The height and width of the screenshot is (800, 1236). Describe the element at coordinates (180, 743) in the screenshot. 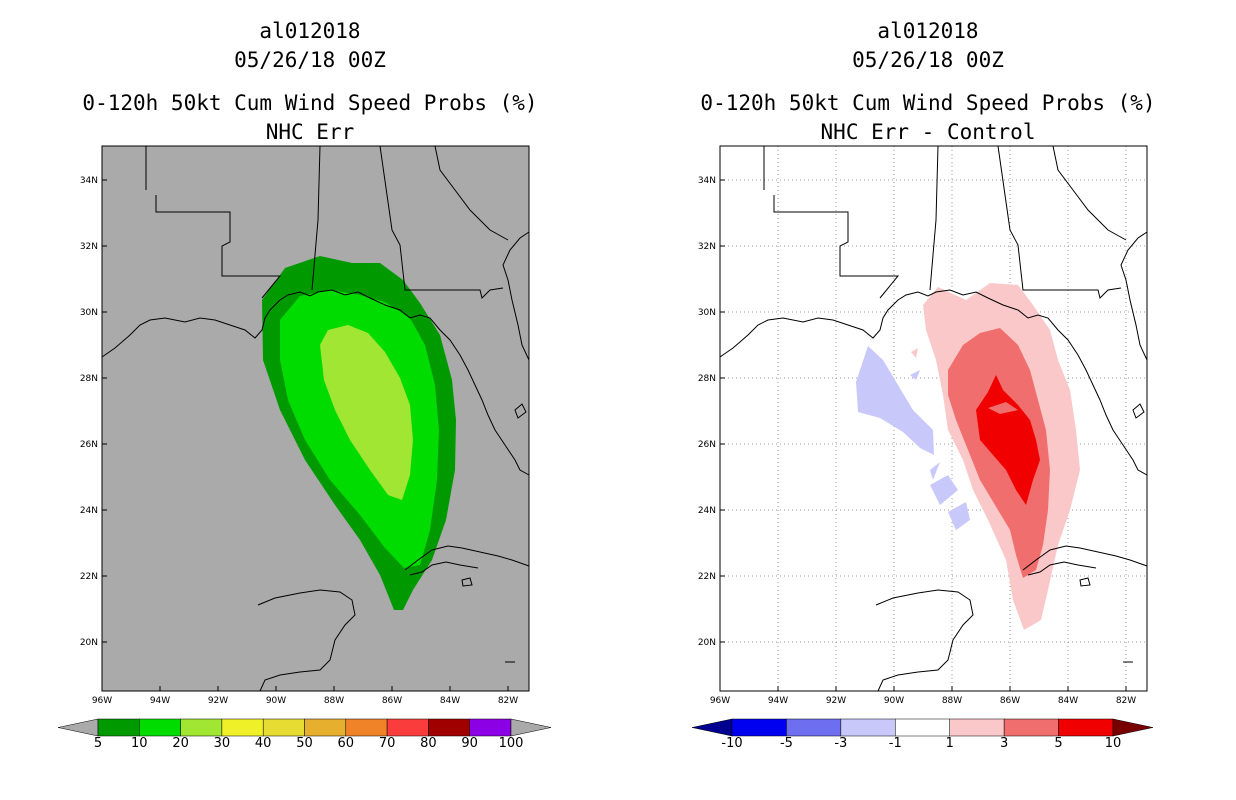

I see `colorbar-label: 20` at that location.